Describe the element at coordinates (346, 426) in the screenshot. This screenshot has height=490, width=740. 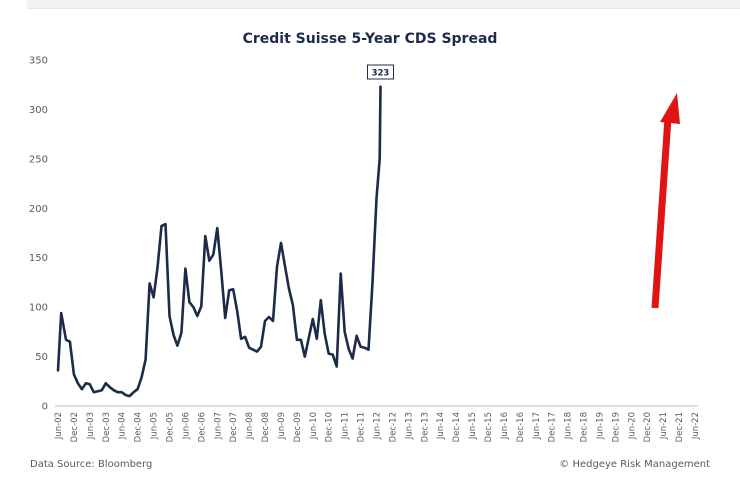
I see `x-tick-label: Jun-11` at that location.